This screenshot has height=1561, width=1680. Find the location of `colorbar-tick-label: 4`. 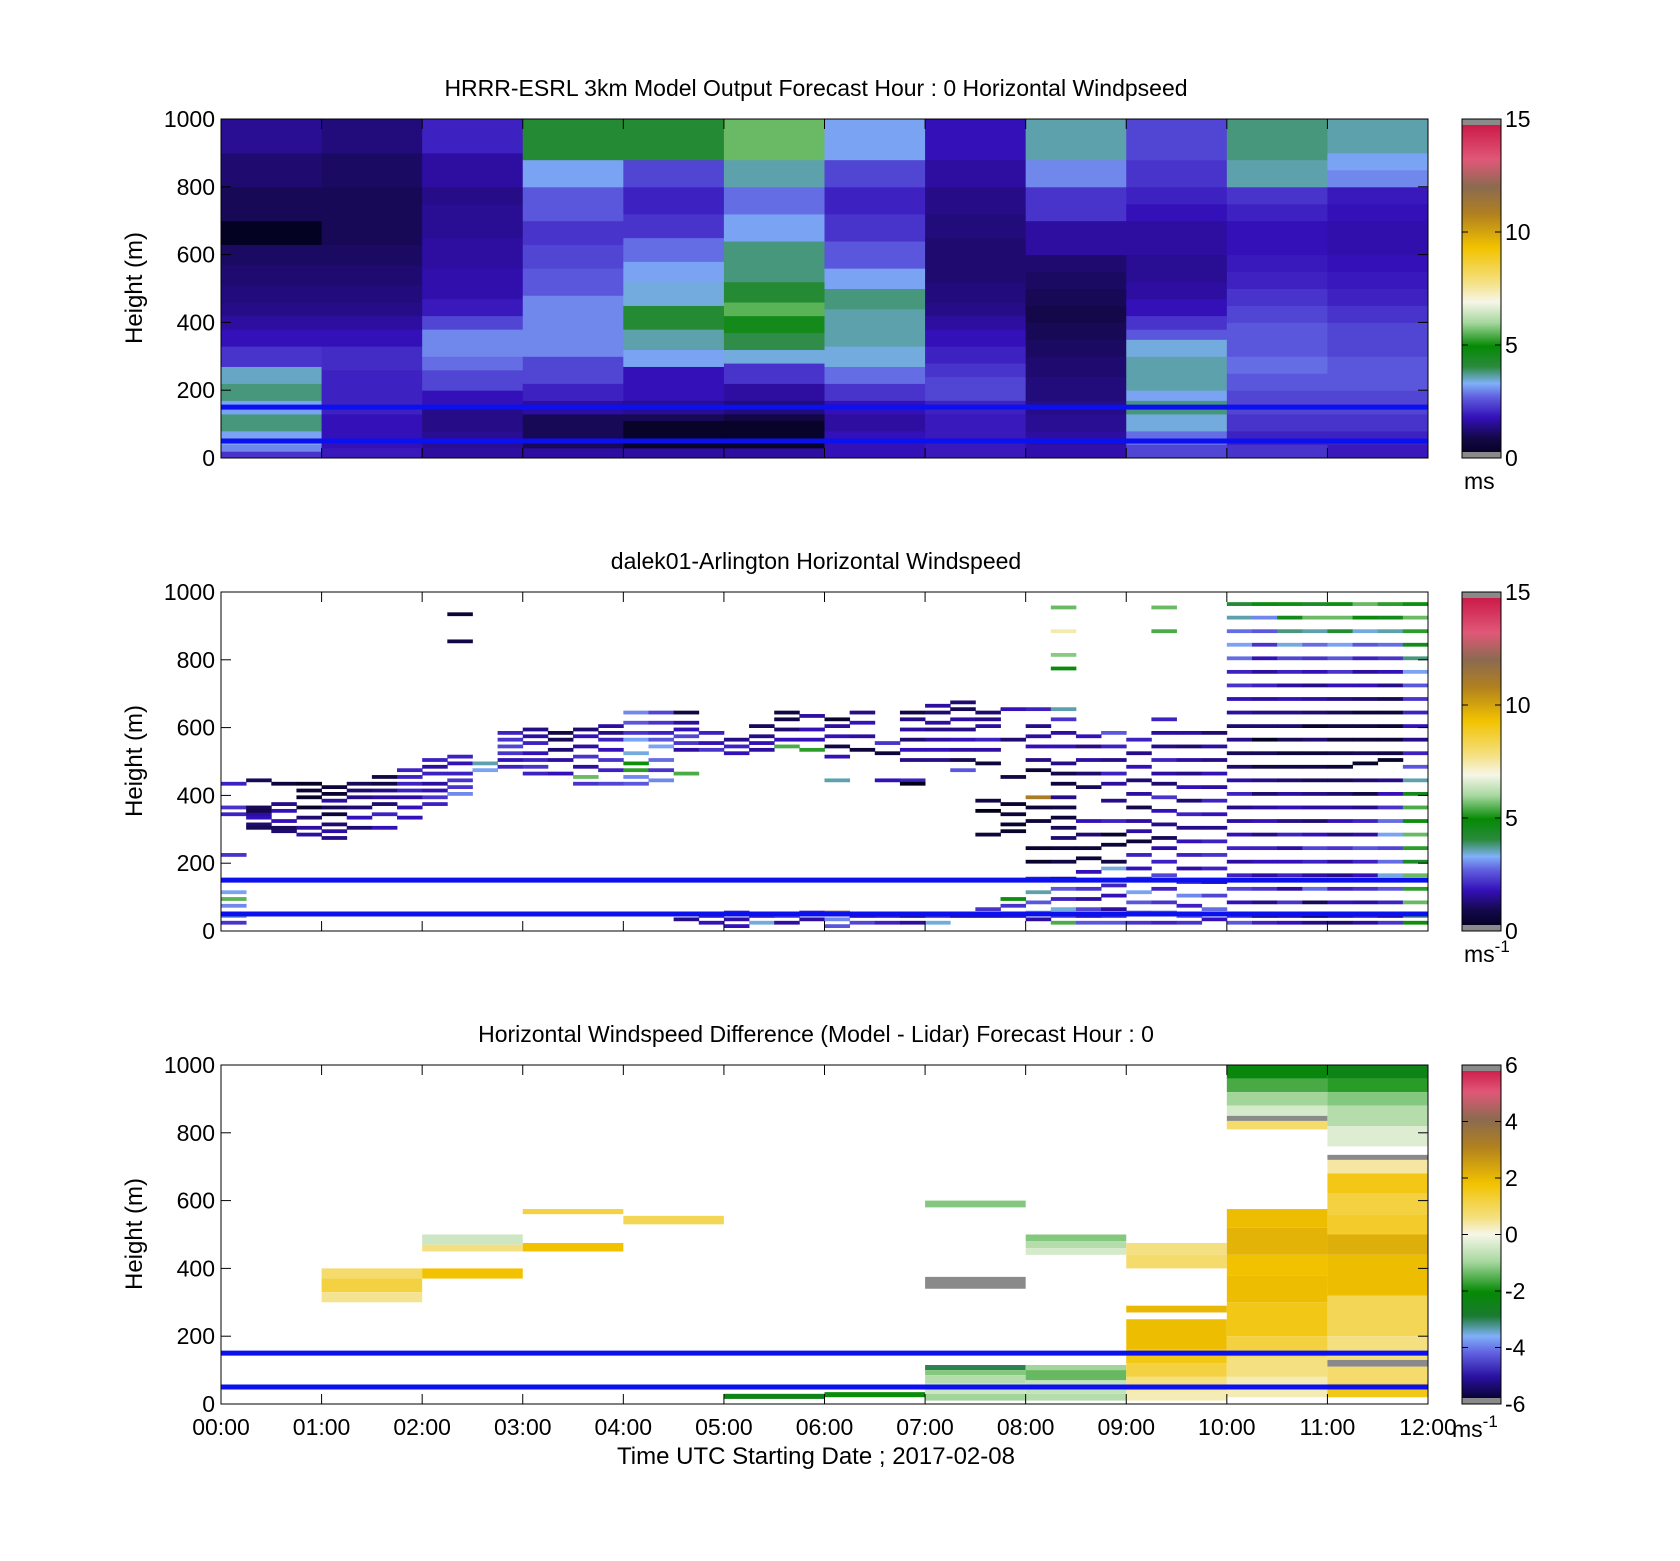

colorbar-tick-label: 4 is located at coordinates (1511, 1122).